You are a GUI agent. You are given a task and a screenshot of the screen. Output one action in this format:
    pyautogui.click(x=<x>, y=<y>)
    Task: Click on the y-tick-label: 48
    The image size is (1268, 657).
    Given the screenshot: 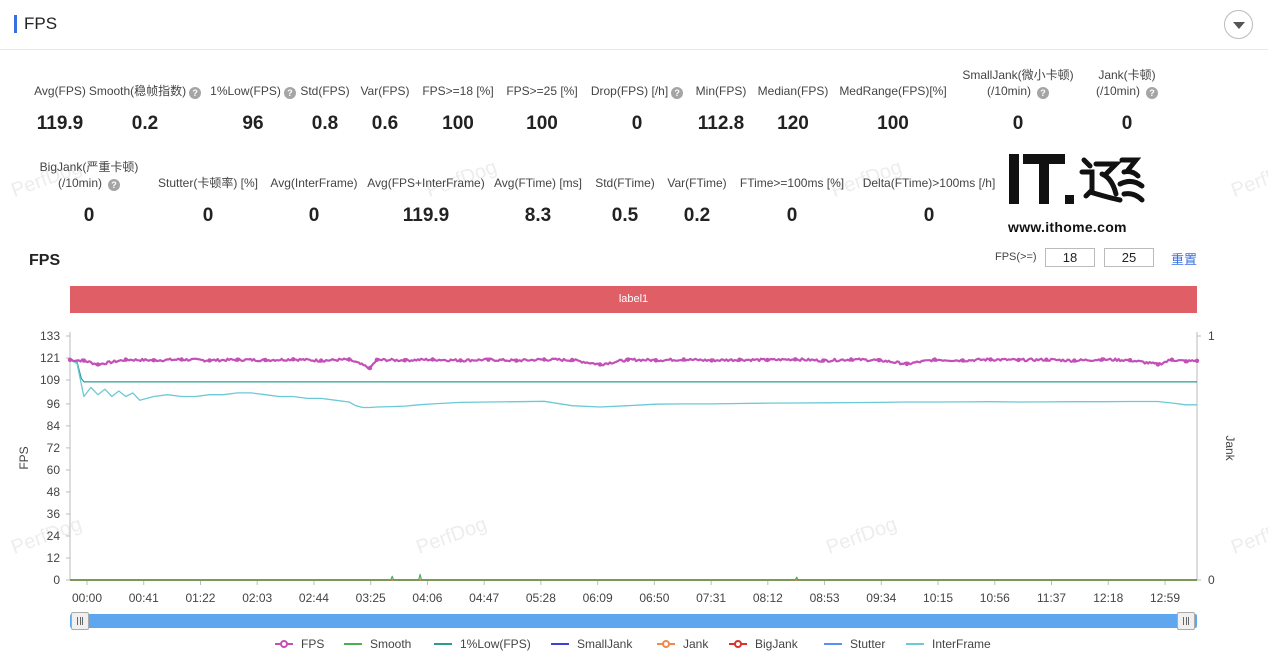 What is the action you would take?
    pyautogui.click(x=54, y=492)
    